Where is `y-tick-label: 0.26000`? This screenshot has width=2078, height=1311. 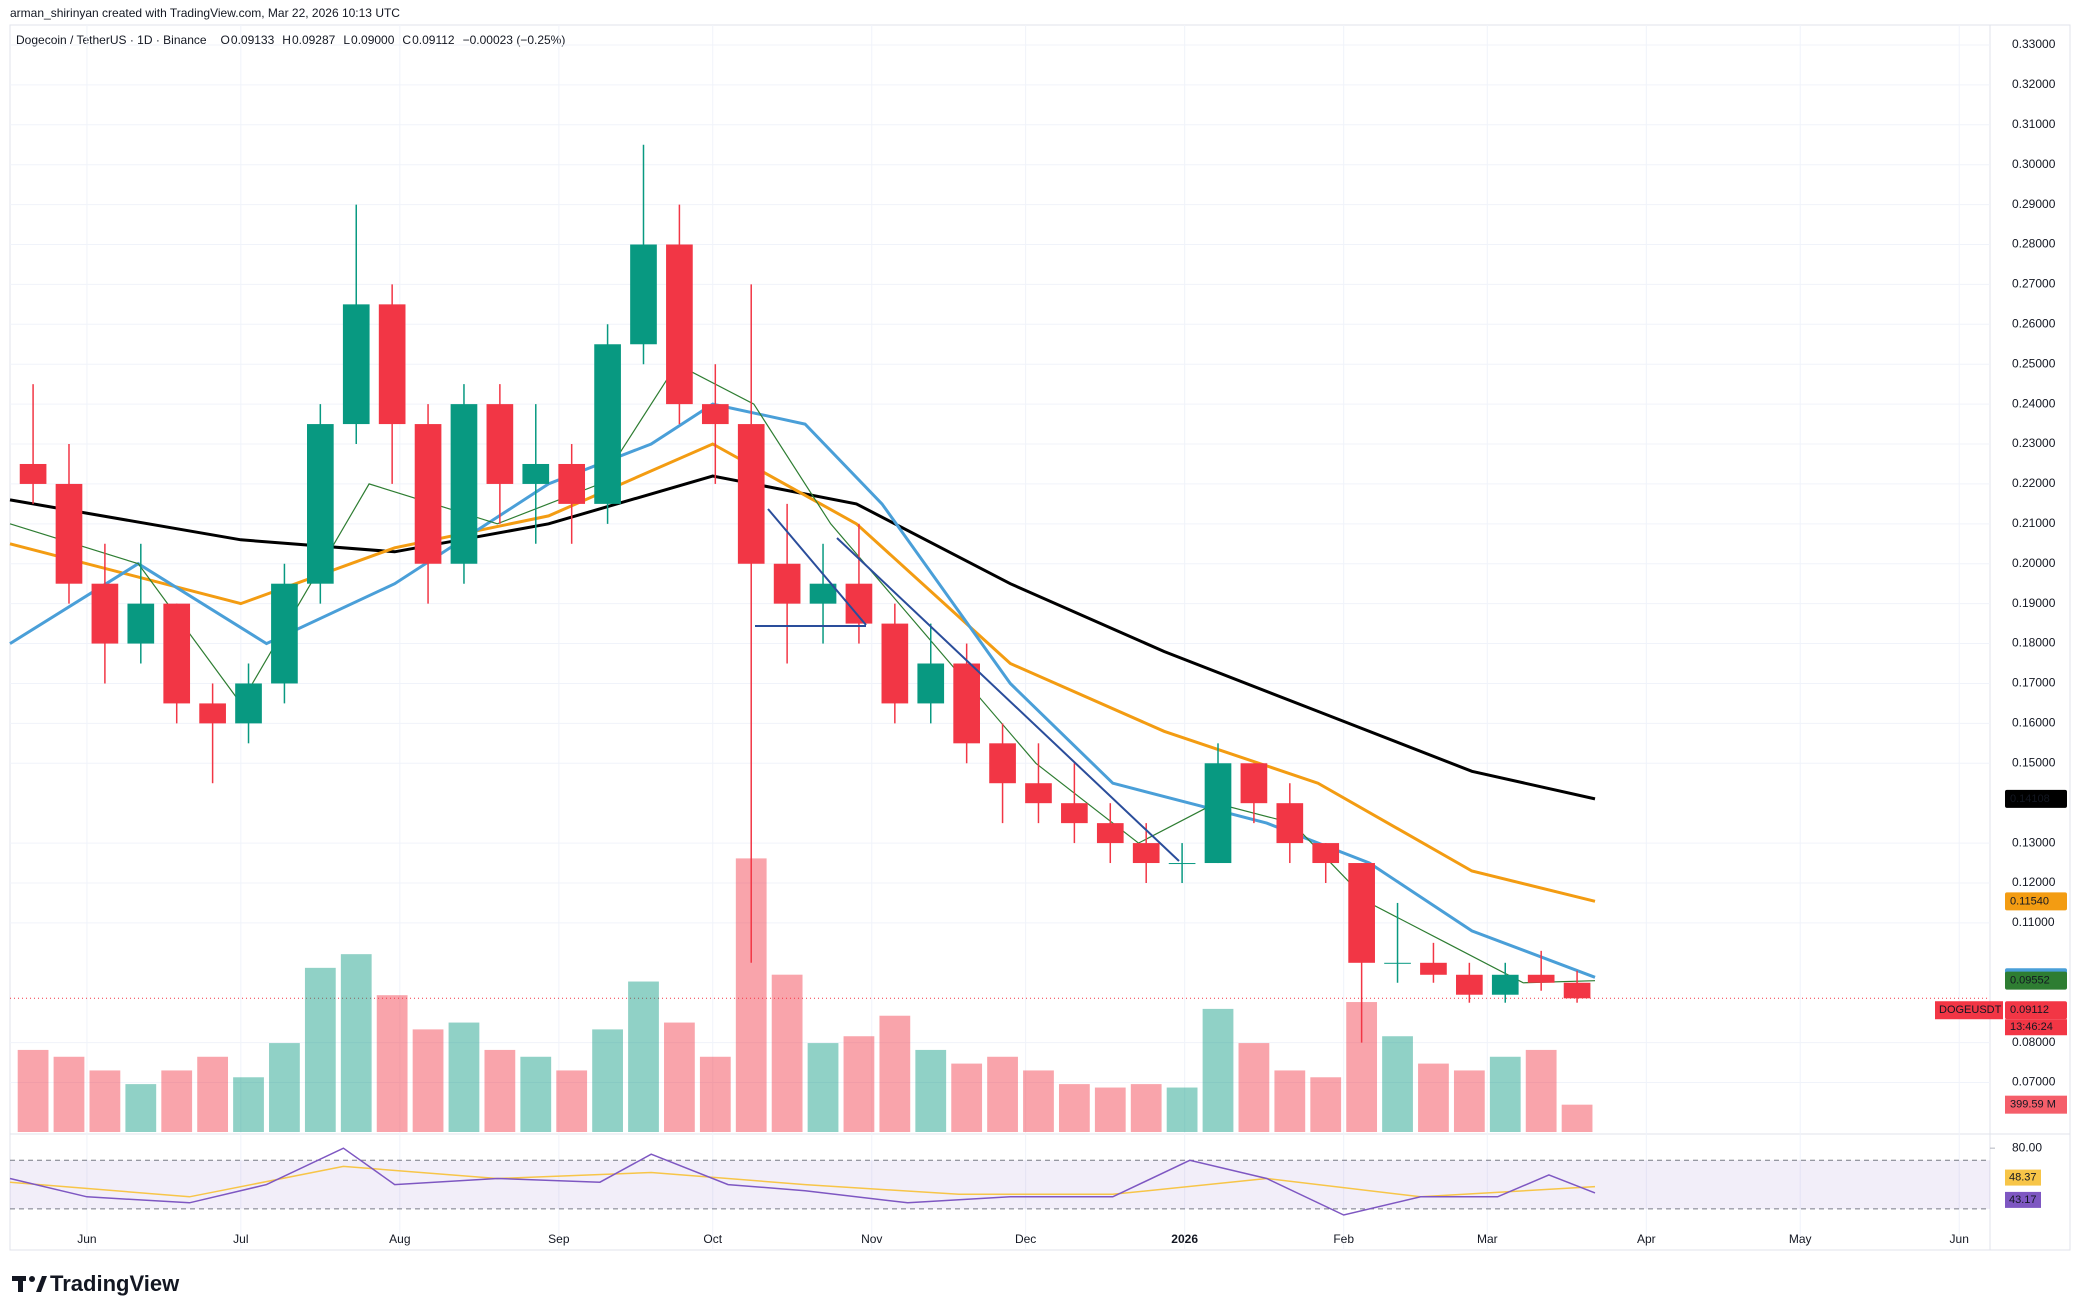 y-tick-label: 0.26000 is located at coordinates (2034, 323).